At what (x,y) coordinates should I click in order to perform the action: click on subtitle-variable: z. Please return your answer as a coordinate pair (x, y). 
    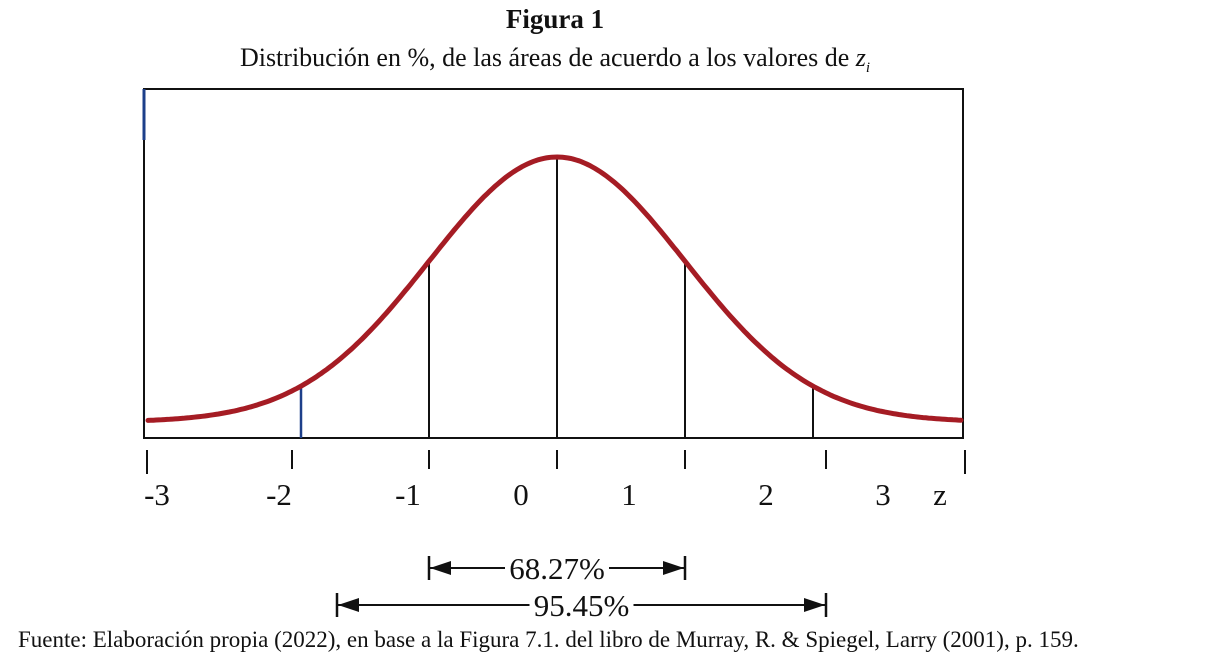
    Looking at the image, I should click on (860, 57).